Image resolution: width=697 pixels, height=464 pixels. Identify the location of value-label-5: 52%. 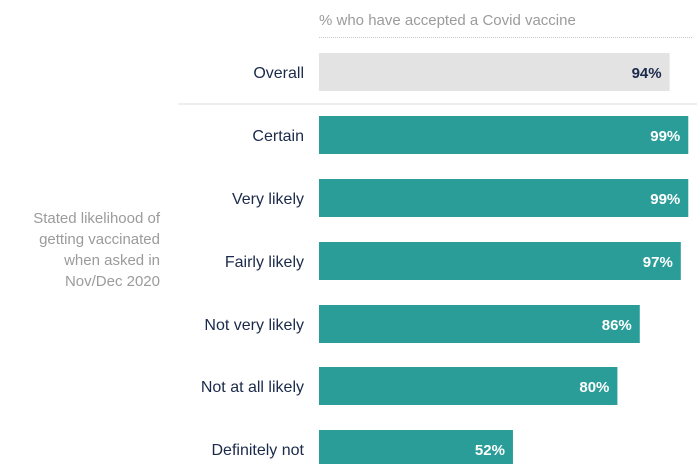
(490, 450).